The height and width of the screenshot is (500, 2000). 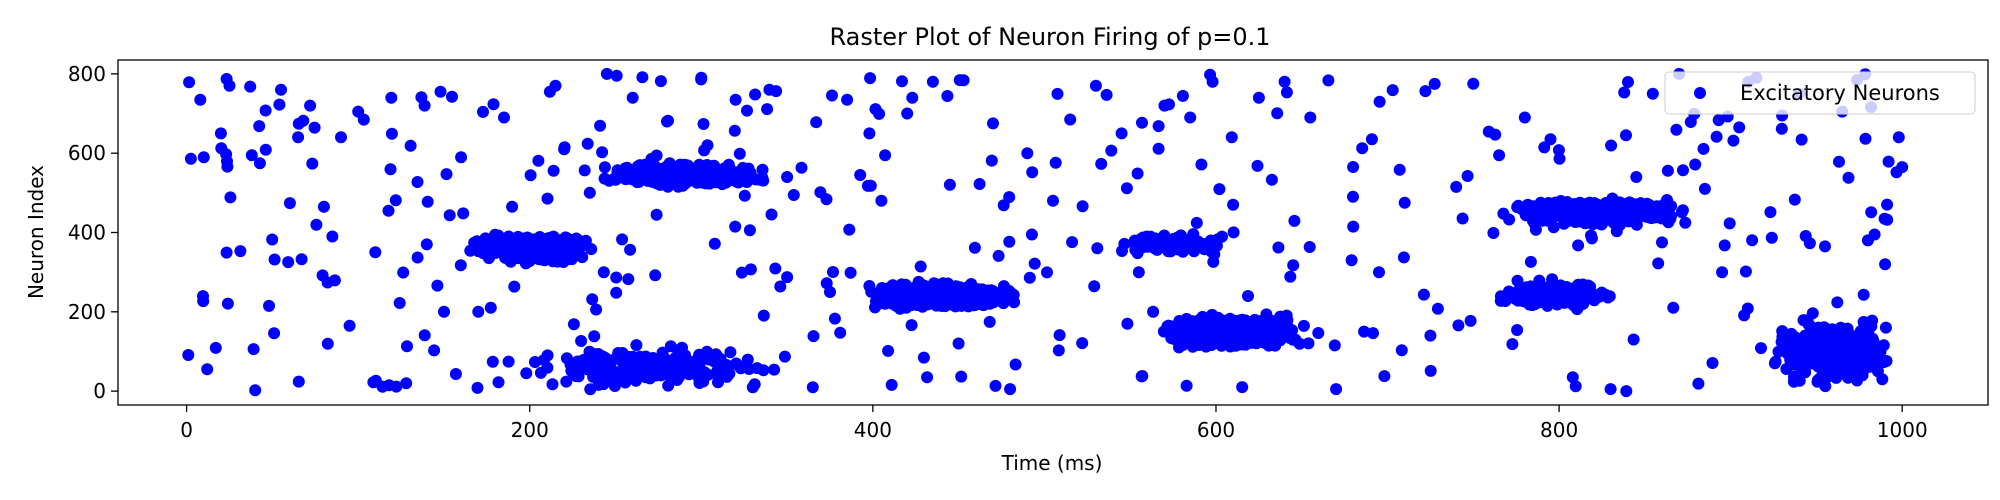 I want to click on y-axis-ticks: 0 200 400 600 800, so click(x=93, y=232).